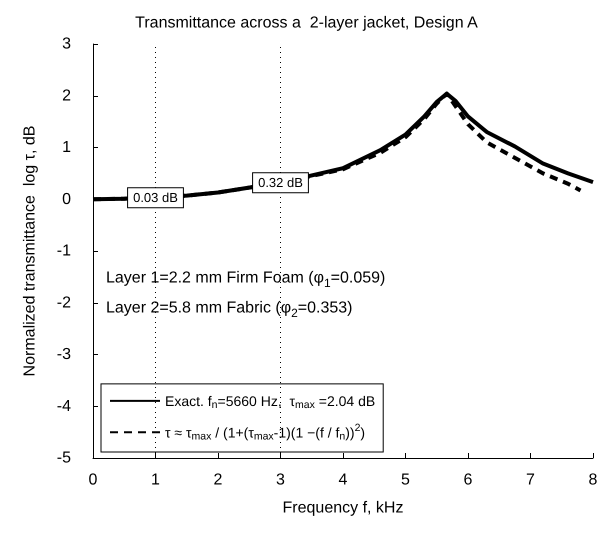 The image size is (613, 539). What do you see at coordinates (405, 480) in the screenshot?
I see `x-tick-label: 5` at bounding box center [405, 480].